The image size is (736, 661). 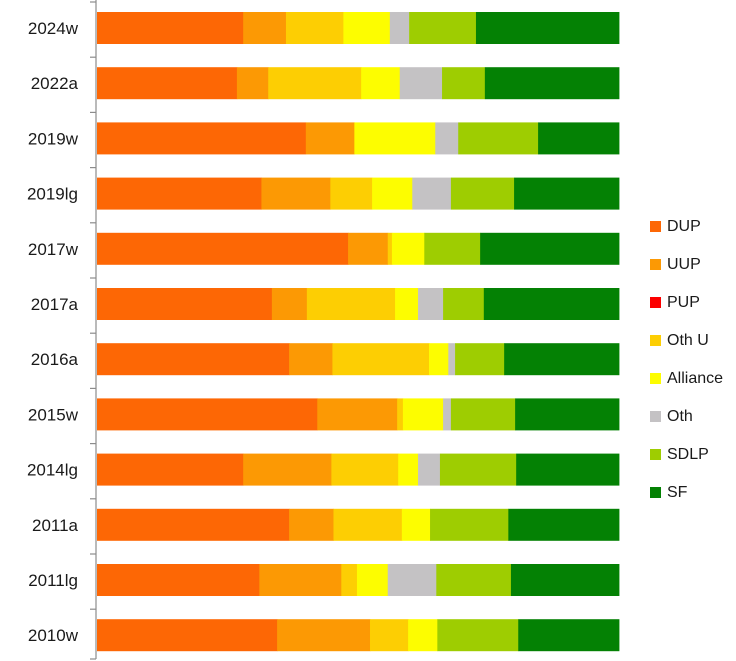 I want to click on bar-row-2010w, so click(x=358, y=635).